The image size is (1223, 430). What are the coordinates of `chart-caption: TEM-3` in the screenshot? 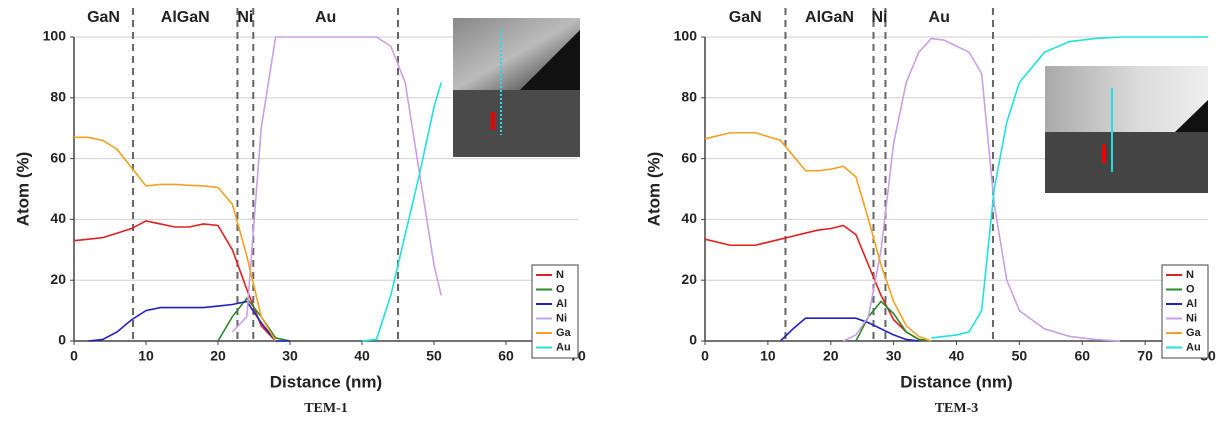 It's located at (957, 408).